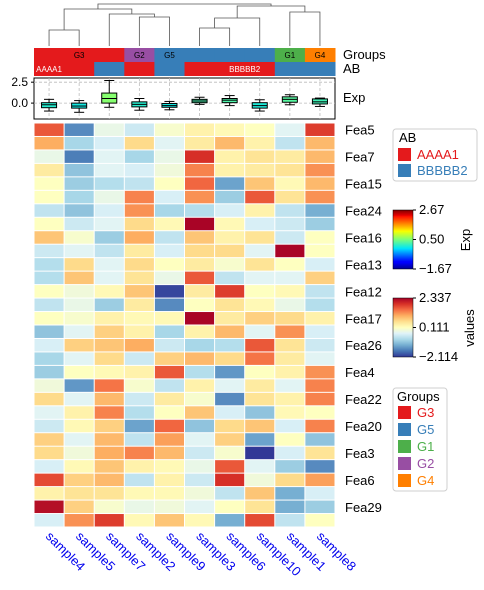 The width and height of the screenshot is (484, 590). What do you see at coordinates (188, 97) in the screenshot?
I see `exp-boxplot-annotation: 2.5 0.0 Exp` at bounding box center [188, 97].